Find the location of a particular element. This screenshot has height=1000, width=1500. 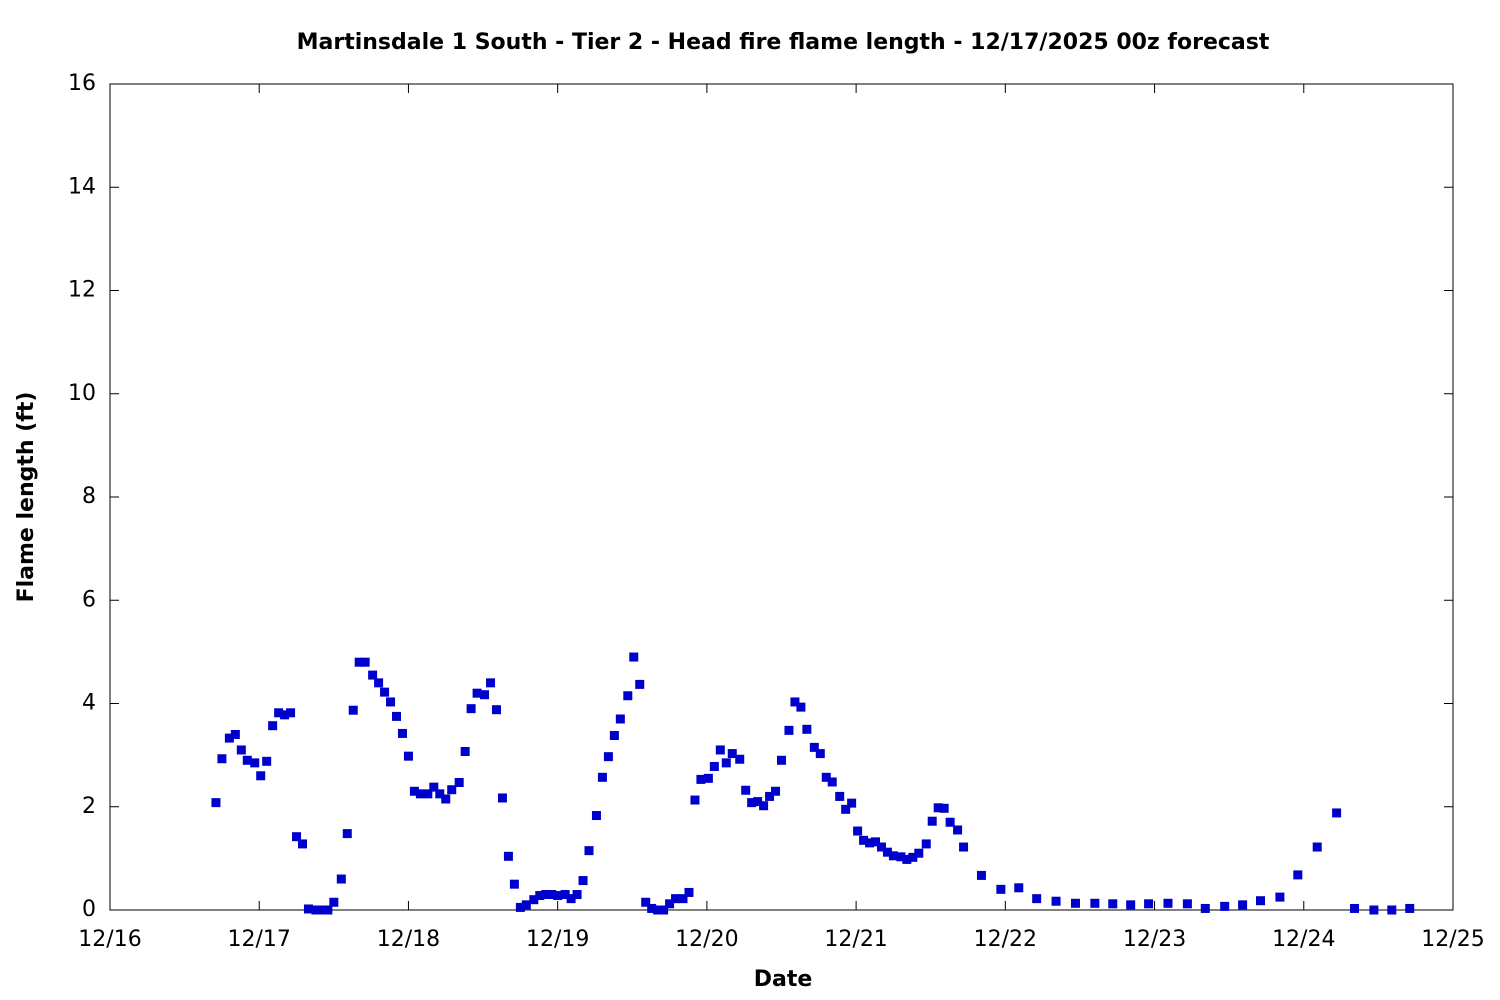

x-tick-label: 12/25 is located at coordinates (1452, 939).